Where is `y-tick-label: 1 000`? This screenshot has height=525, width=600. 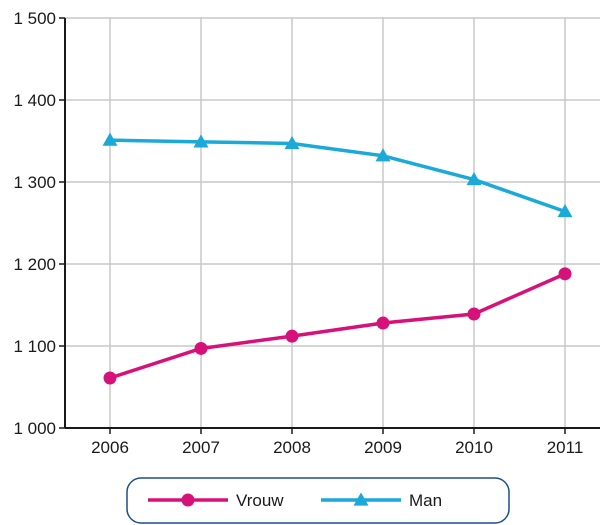 y-tick-label: 1 000 is located at coordinates (34, 428).